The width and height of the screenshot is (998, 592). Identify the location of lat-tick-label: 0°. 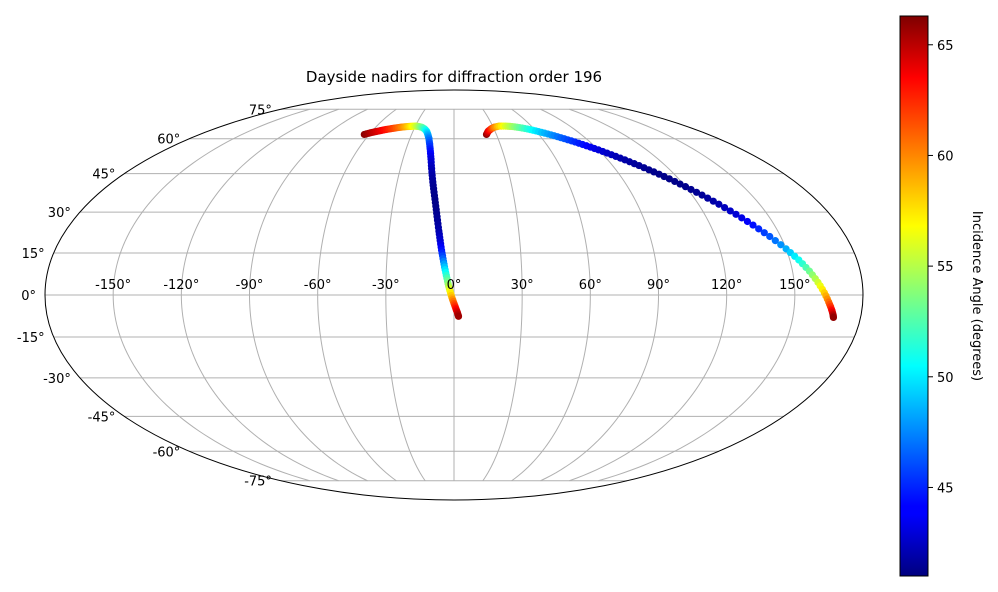
(28, 296).